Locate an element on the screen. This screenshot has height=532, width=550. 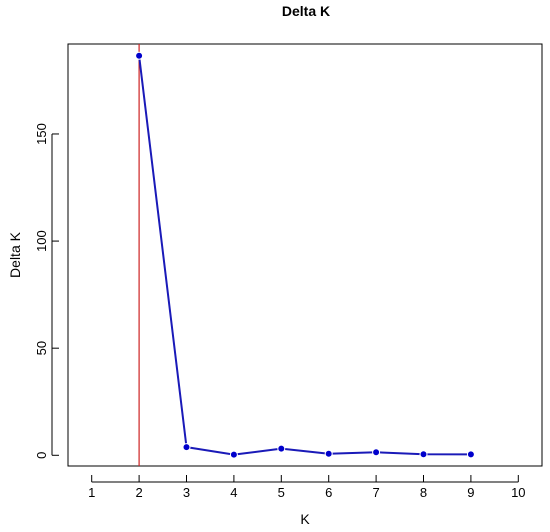
x-tick-label: 9 is located at coordinates (470, 492).